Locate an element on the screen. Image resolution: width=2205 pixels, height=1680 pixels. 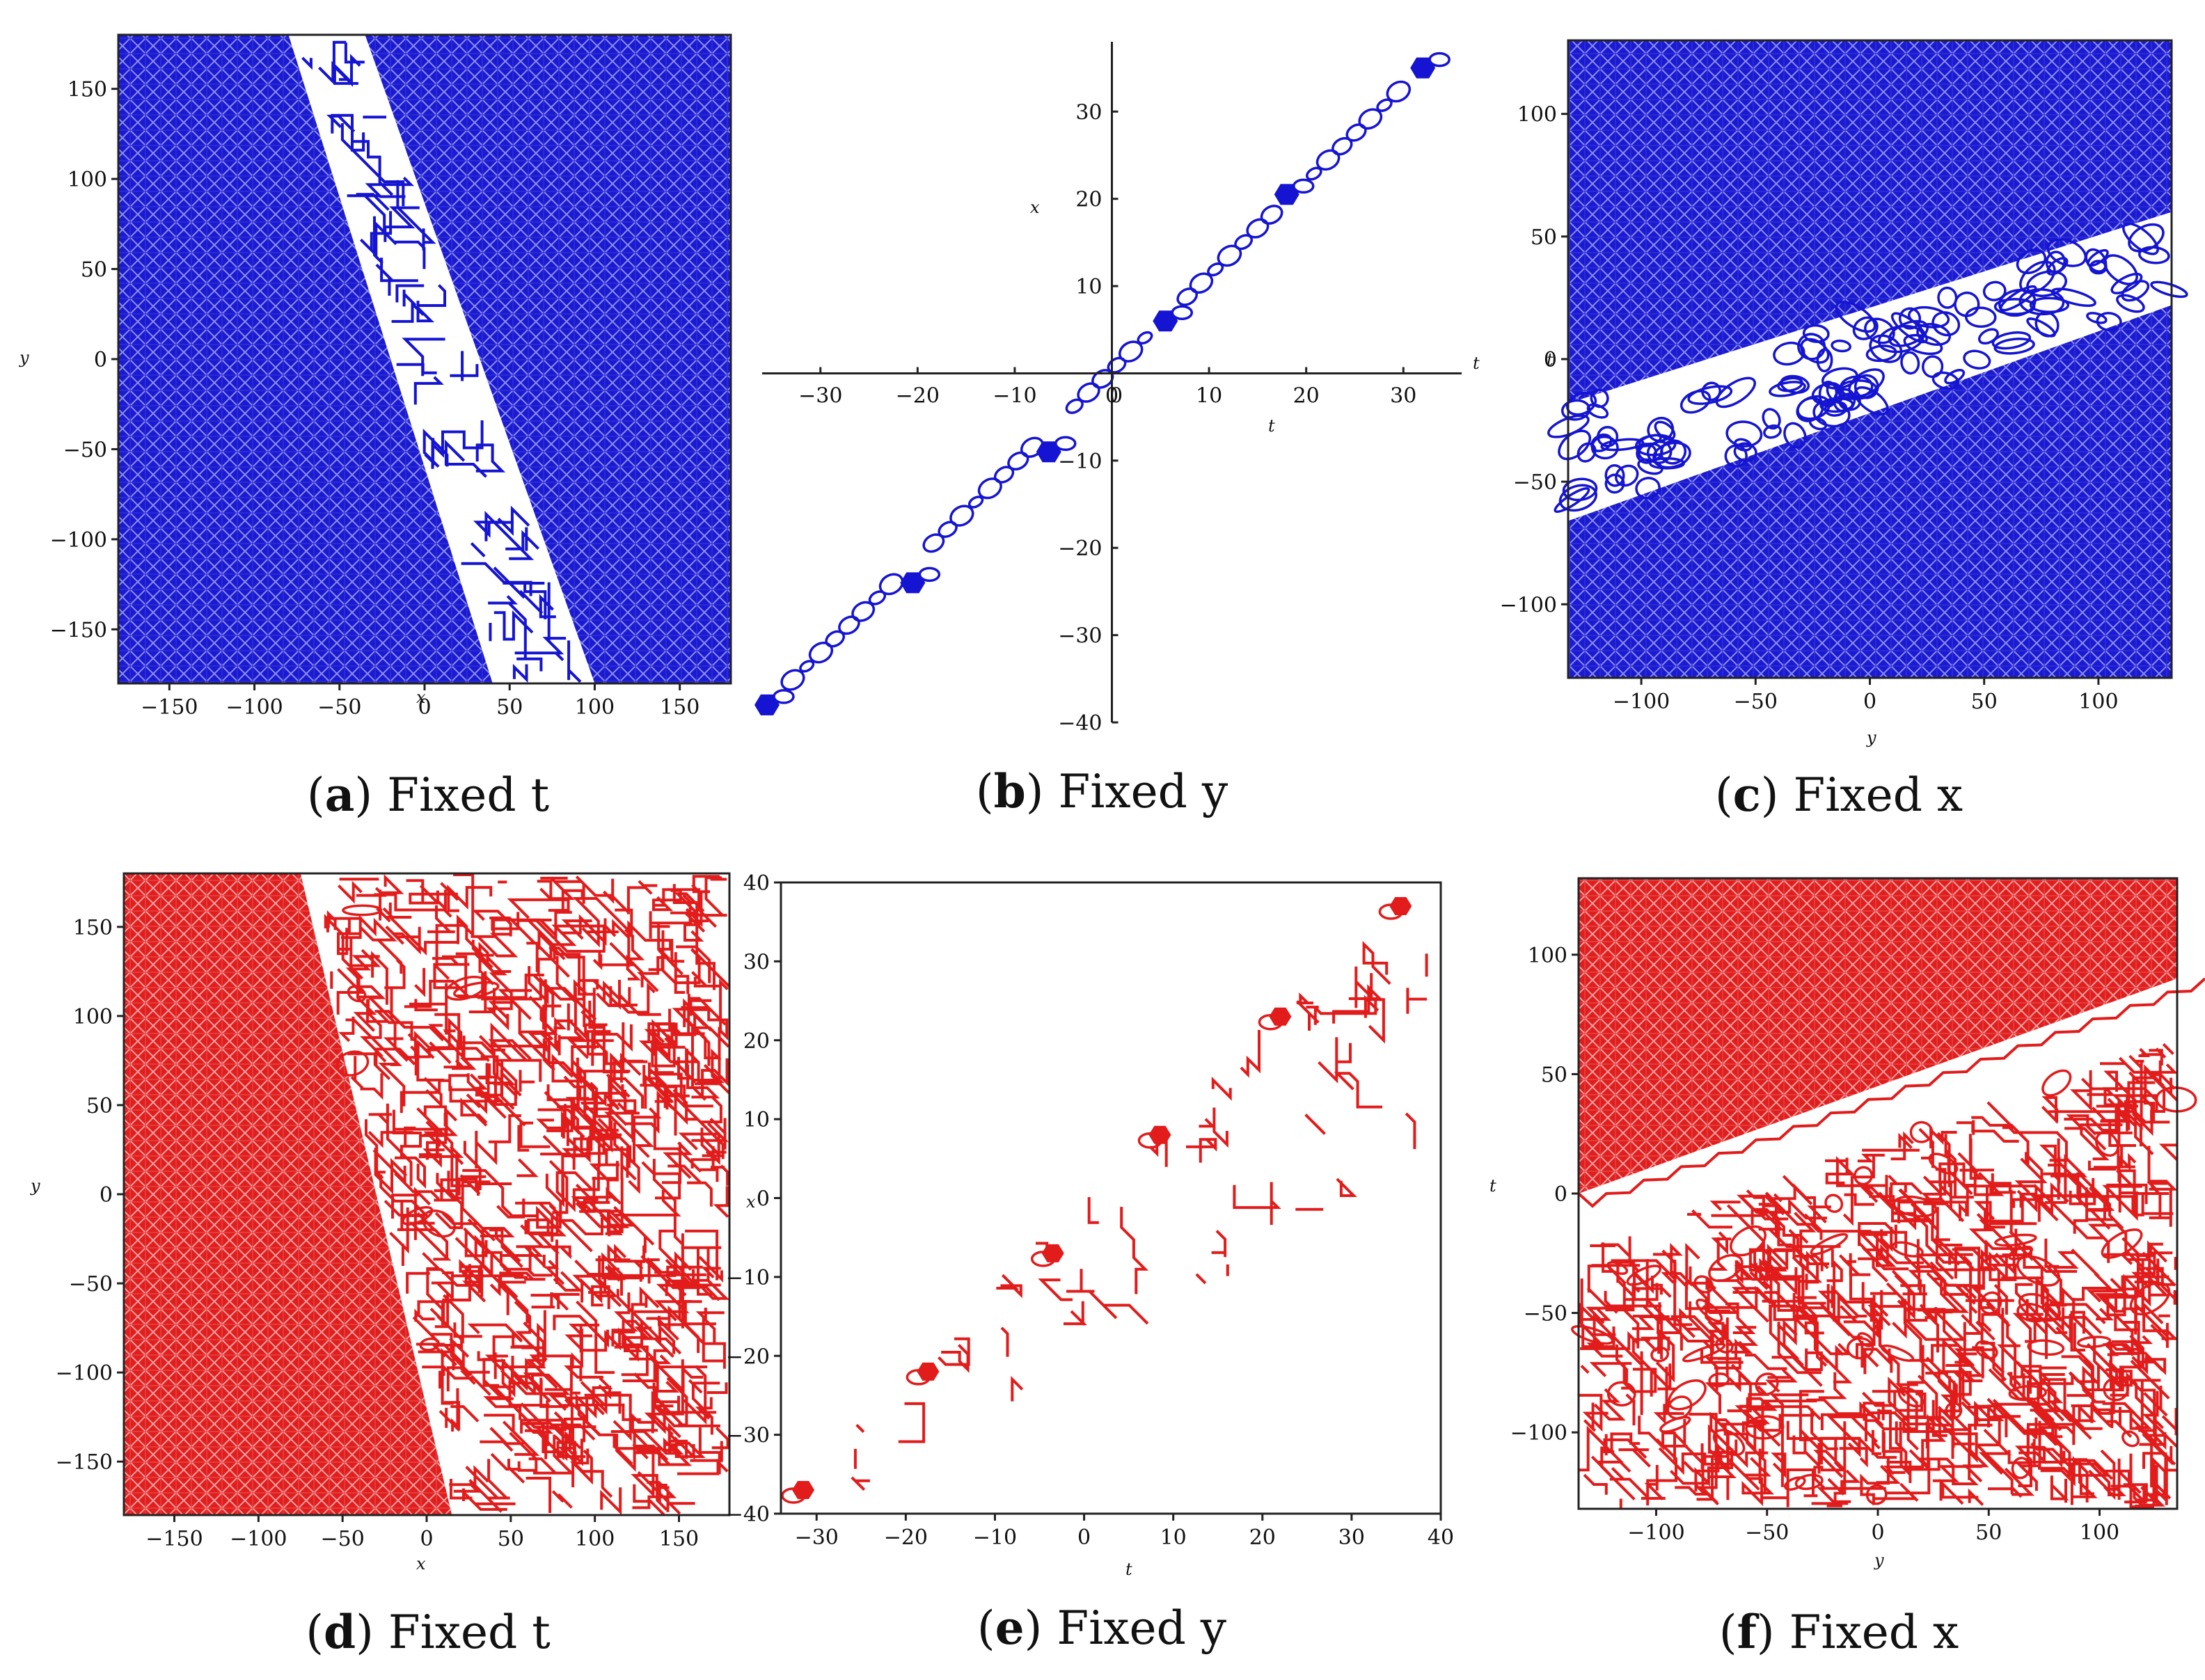
panel-e-xtick-label: −30 is located at coordinates (817, 1538).